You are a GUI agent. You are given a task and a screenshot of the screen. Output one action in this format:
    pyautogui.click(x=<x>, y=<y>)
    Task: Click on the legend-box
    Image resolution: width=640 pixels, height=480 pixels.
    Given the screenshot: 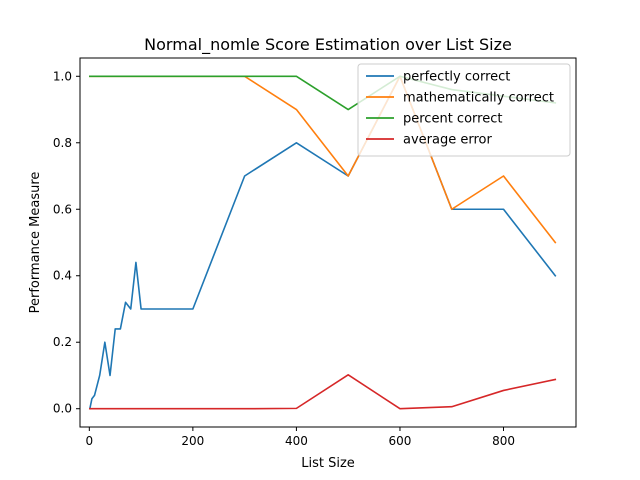 What is the action you would take?
    pyautogui.click(x=464, y=110)
    